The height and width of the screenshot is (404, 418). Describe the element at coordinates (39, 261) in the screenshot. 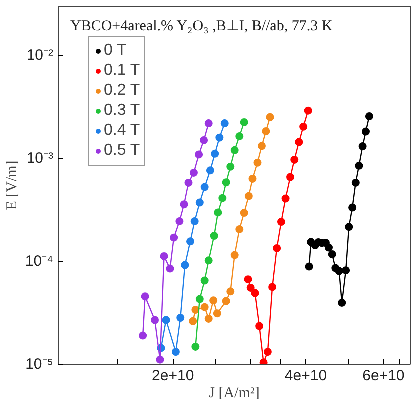

I see `y-tick-label: 10⁻⁴` at that location.